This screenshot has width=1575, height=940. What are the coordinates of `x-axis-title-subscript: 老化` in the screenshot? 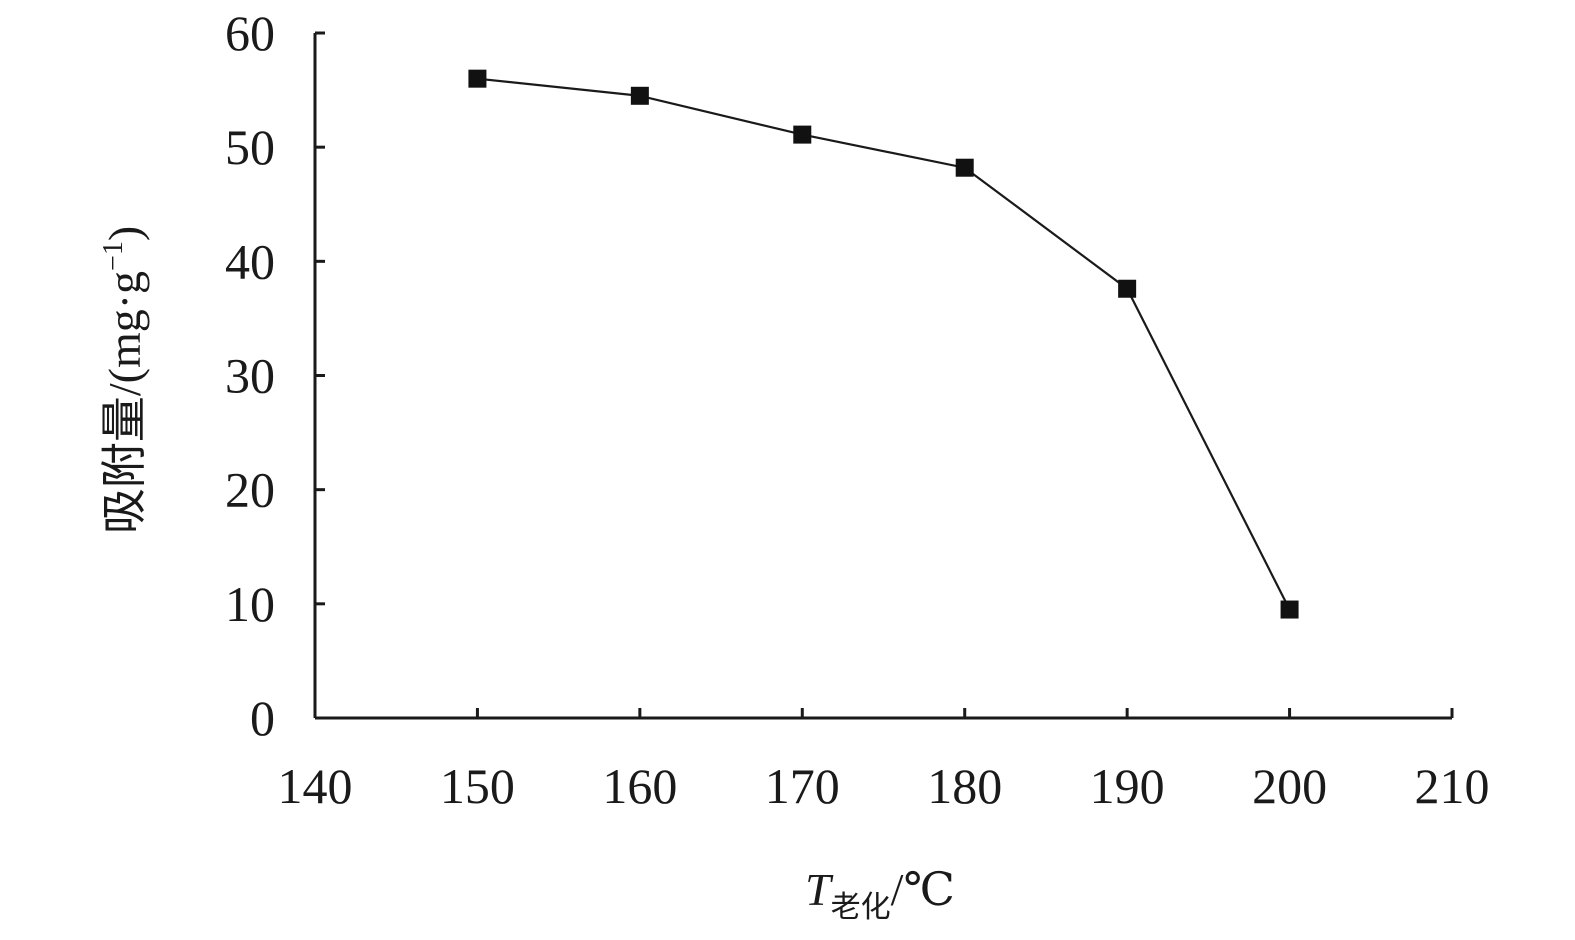 It's located at (861, 907).